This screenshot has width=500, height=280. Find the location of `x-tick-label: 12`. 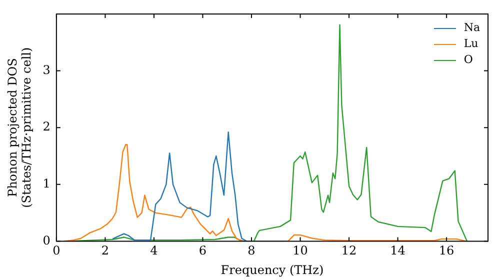

x-tick-label: 12 is located at coordinates (349, 251).